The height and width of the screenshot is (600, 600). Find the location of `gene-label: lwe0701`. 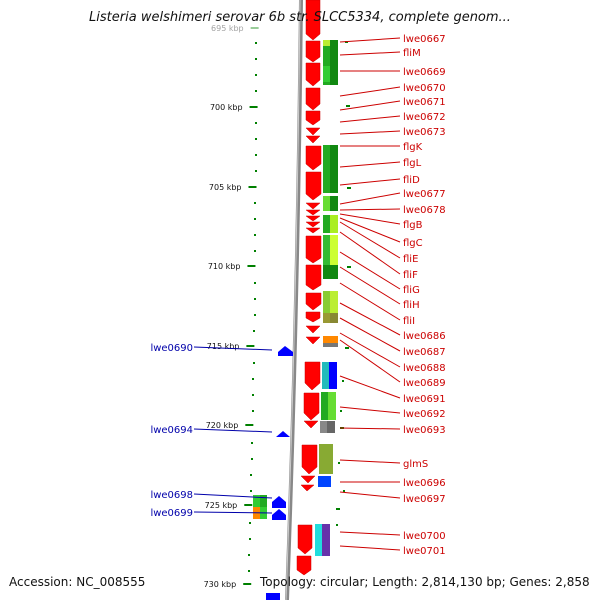

gene-label: lwe0701 is located at coordinates (424, 551).